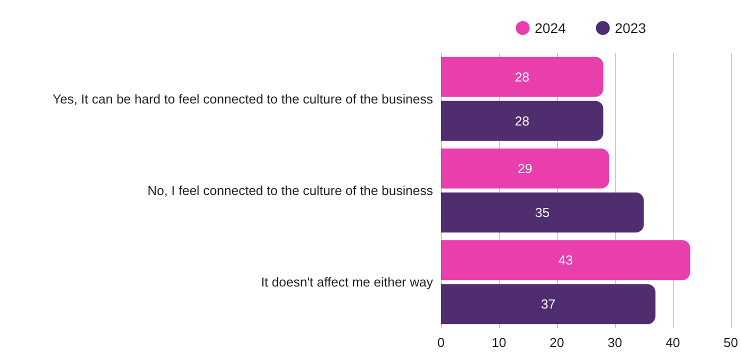 The height and width of the screenshot is (352, 741). What do you see at coordinates (557, 342) in the screenshot?
I see `x-tick-label: 20` at bounding box center [557, 342].